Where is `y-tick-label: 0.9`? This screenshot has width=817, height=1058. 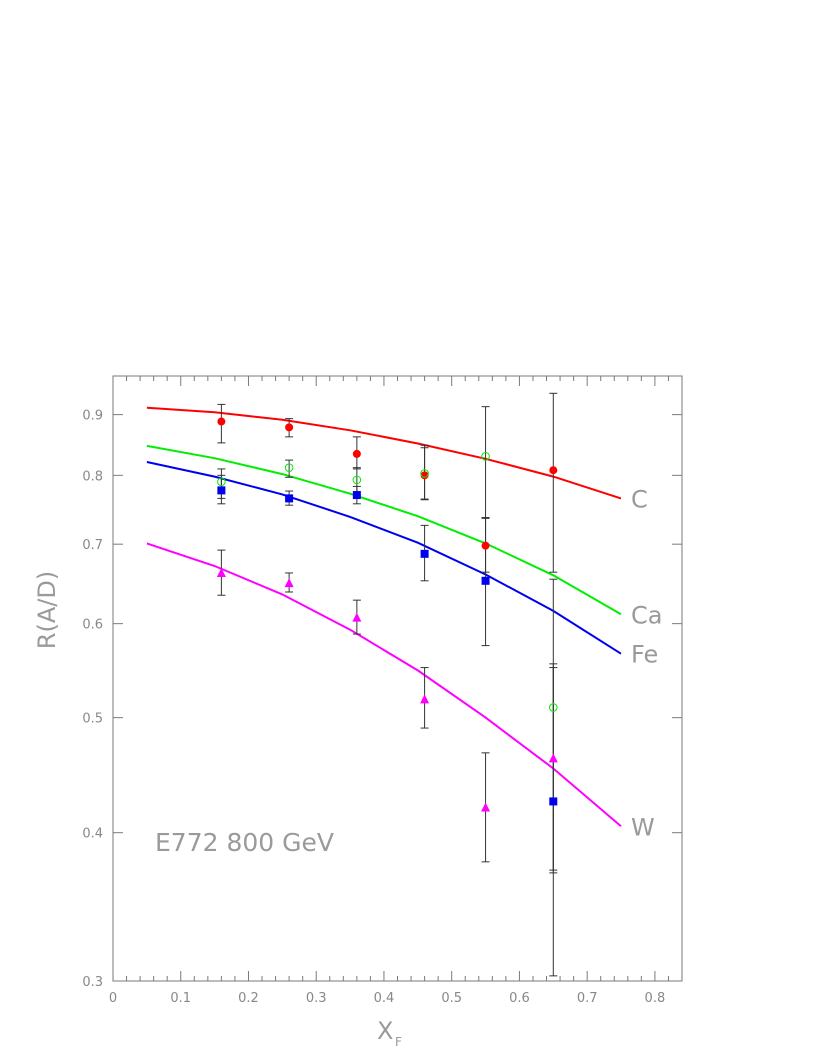 y-tick-label: 0.9 is located at coordinates (92, 416).